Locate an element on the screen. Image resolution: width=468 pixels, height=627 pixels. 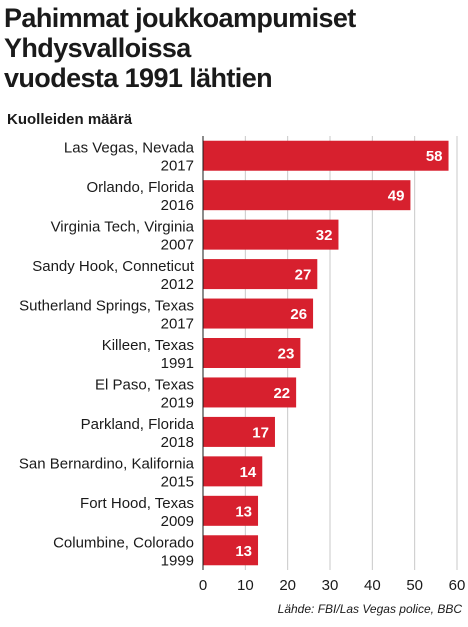
value-label-7: 17 is located at coordinates (260, 432).